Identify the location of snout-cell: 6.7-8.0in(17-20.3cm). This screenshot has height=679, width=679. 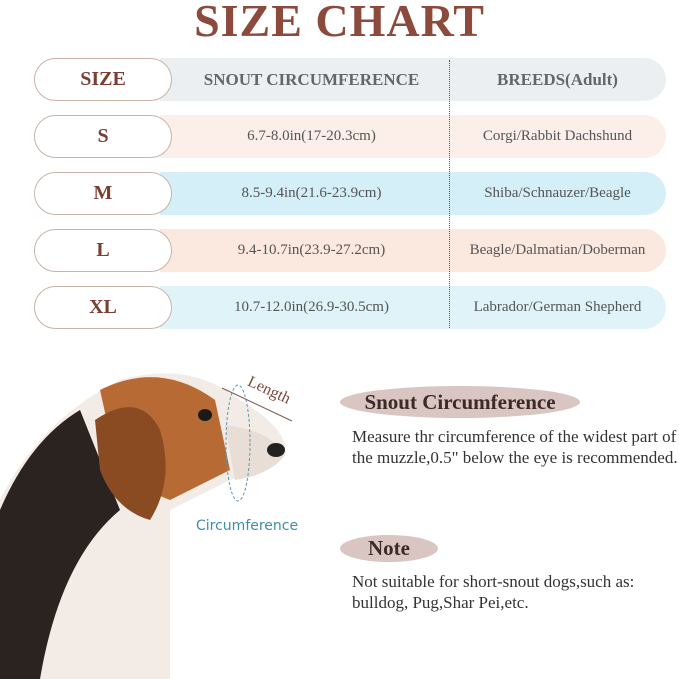
(311, 136).